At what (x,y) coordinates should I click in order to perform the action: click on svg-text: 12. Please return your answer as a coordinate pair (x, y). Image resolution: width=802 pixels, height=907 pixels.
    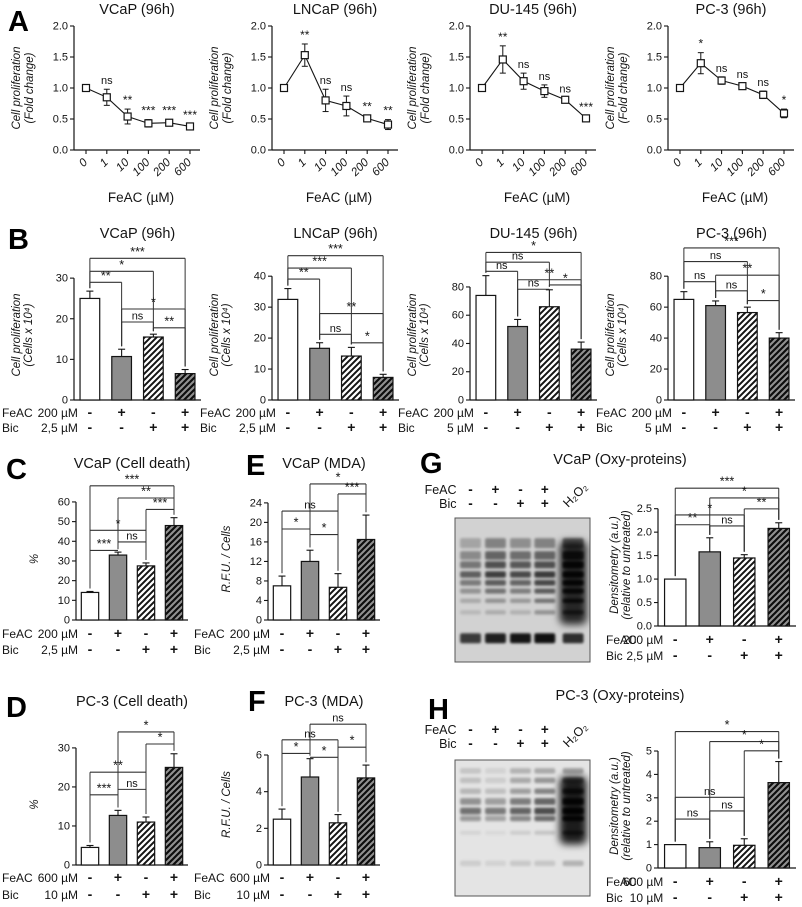
    Looking at the image, I should click on (256, 562).